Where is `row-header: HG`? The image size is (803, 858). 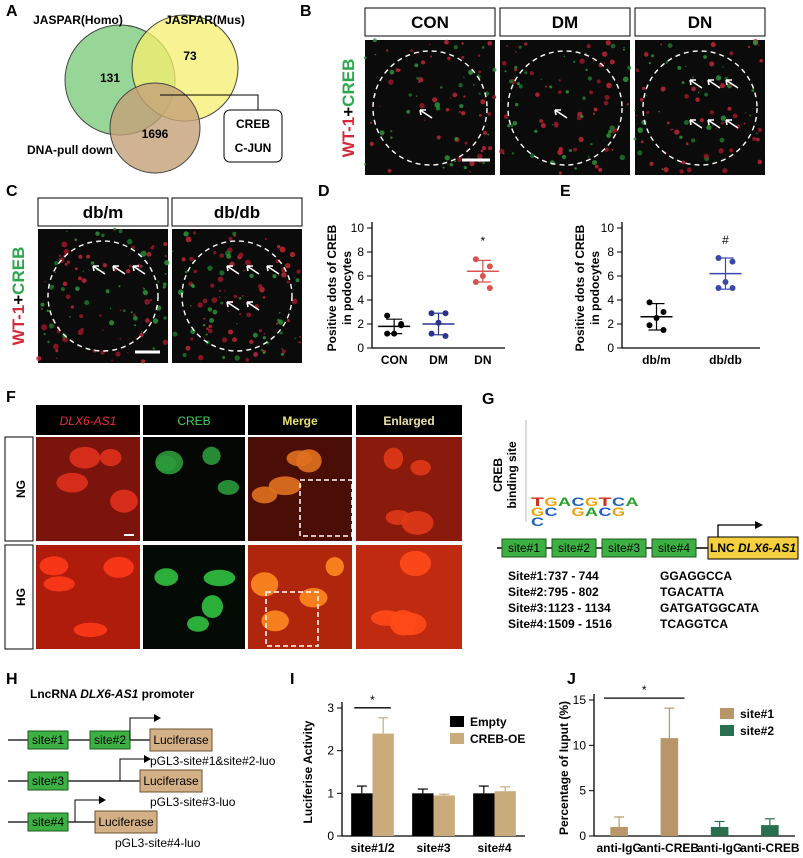
row-header: HG is located at coordinates (21, 597).